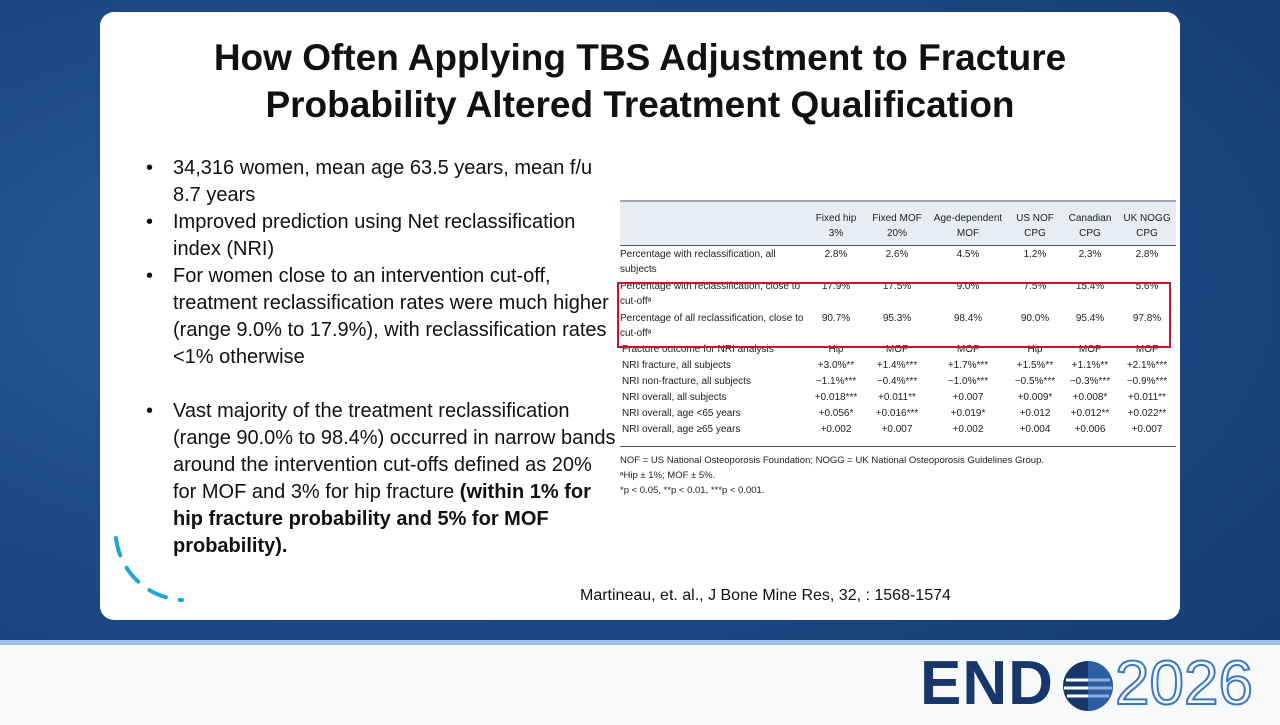  Describe the element at coordinates (1090, 318) in the screenshot. I see `table-cell: 95.4%` at that location.